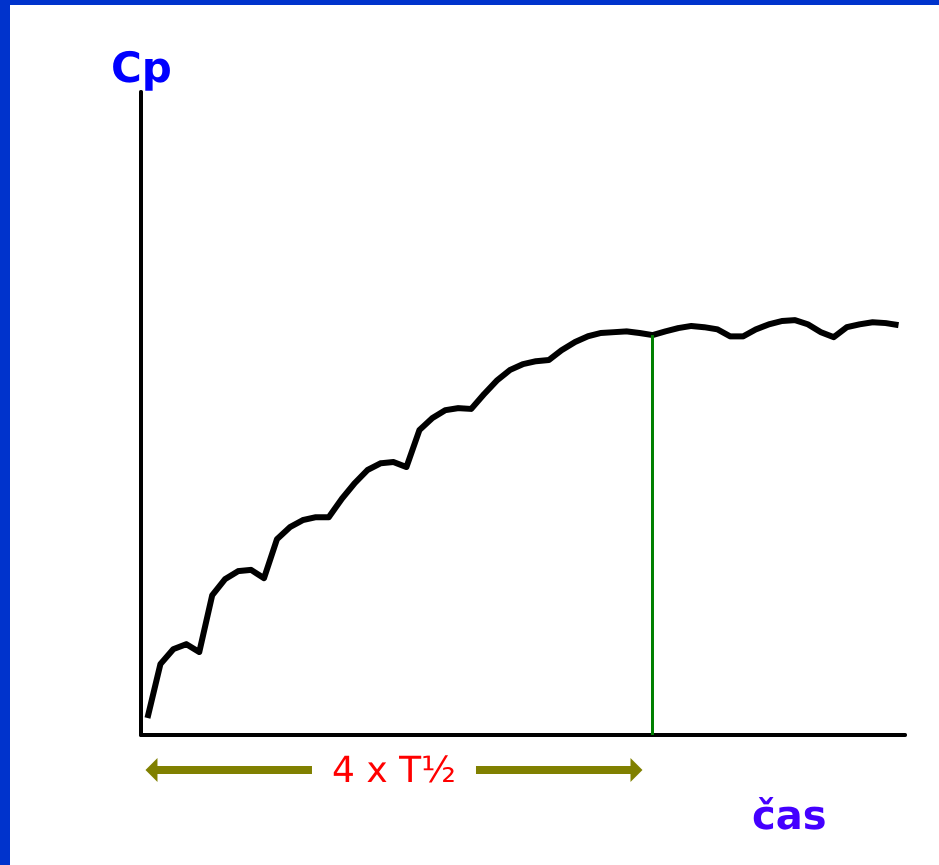  Describe the element at coordinates (789, 816) in the screenshot. I see `x-axis-title: čas` at that location.